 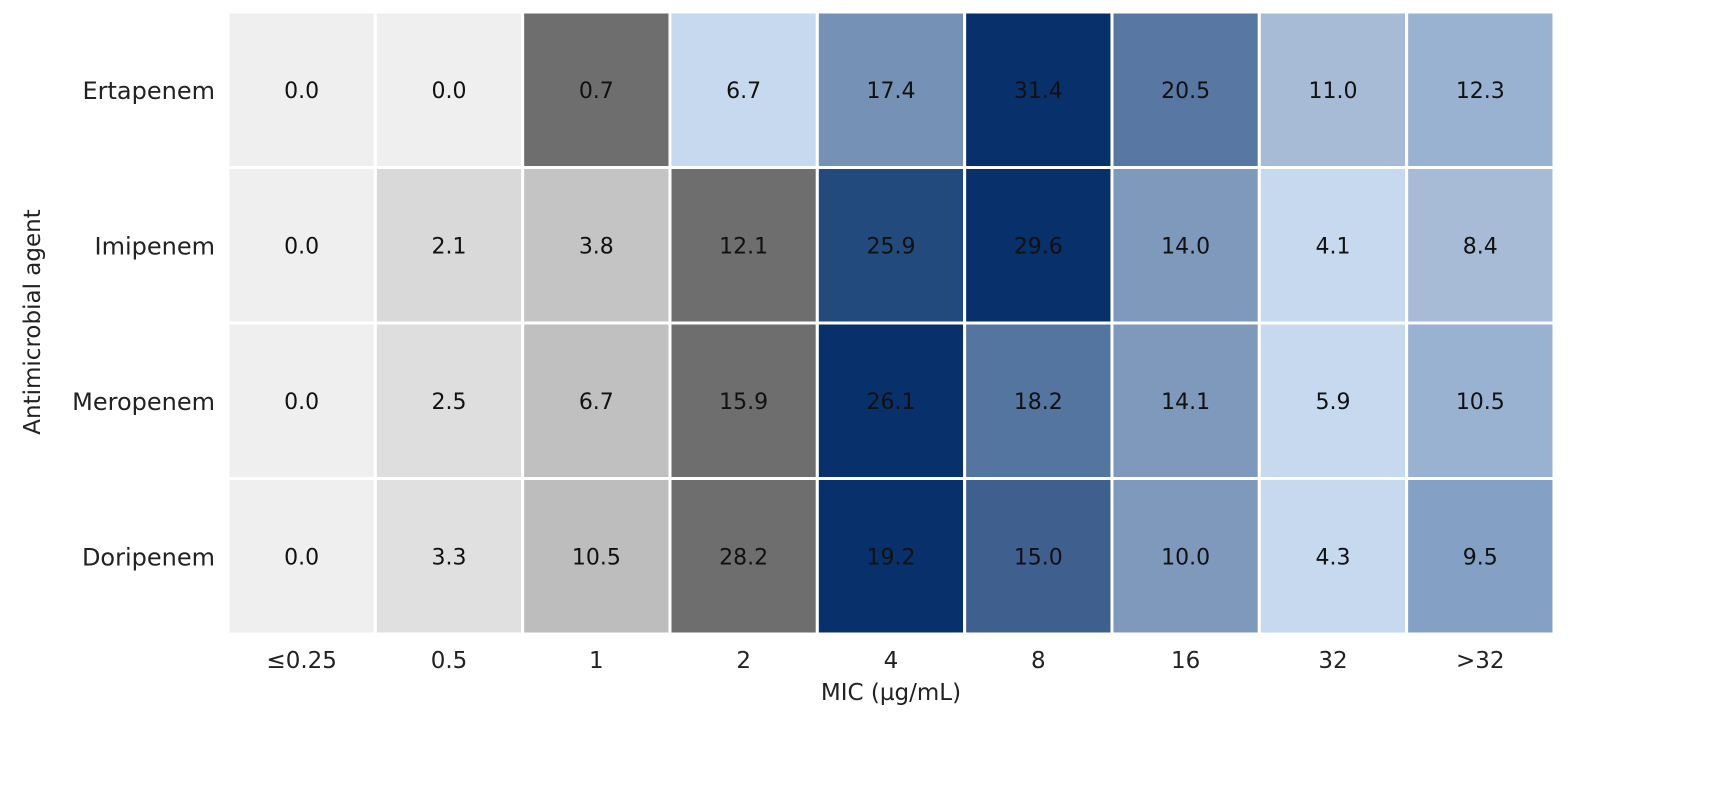 I want to click on cell-value-label: 10.0, so click(x=1185, y=557).